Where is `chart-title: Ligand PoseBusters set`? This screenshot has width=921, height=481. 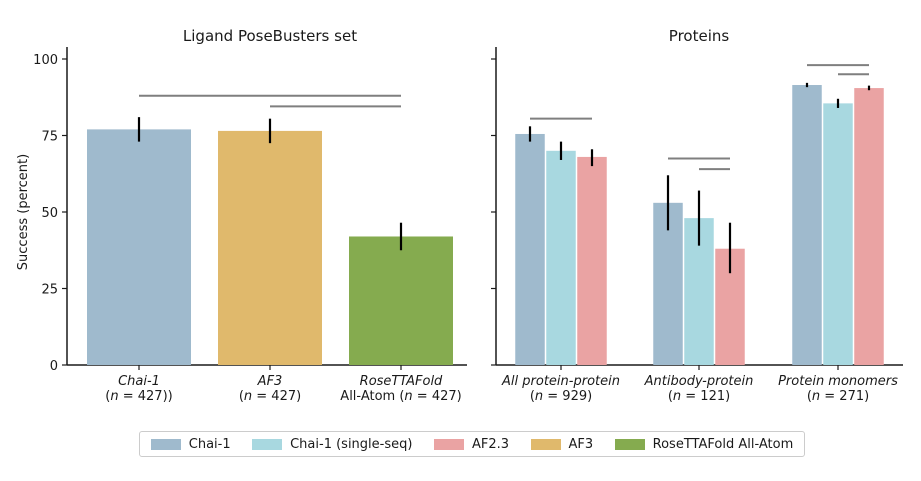 chart-title: Ligand PoseBusters set is located at coordinates (270, 36).